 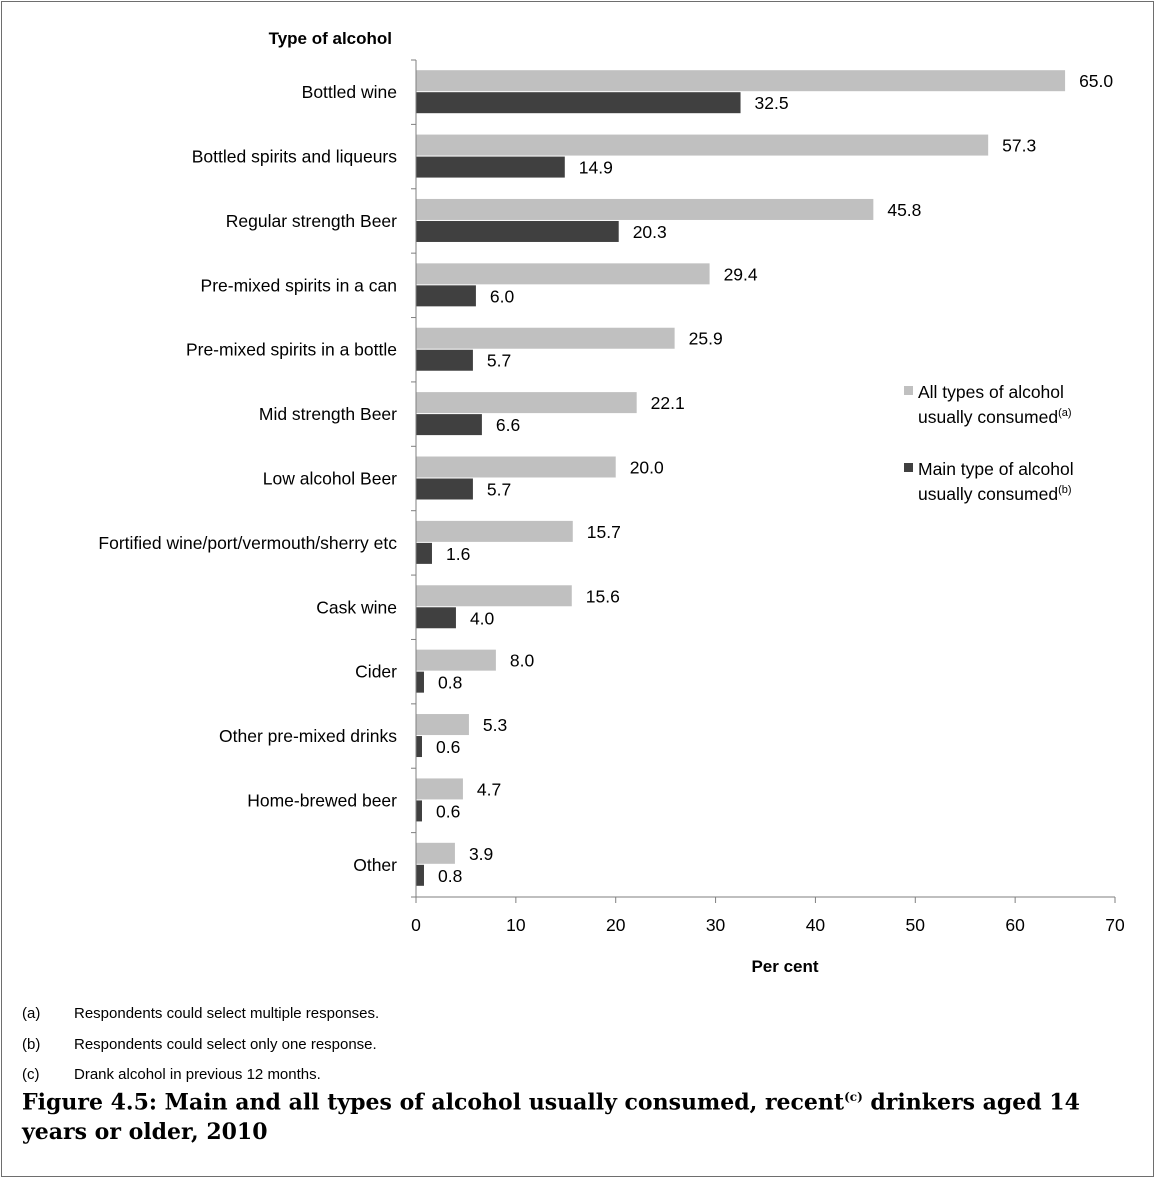 What do you see at coordinates (706, 339) in the screenshot?
I see `data-label: 25.9` at bounding box center [706, 339].